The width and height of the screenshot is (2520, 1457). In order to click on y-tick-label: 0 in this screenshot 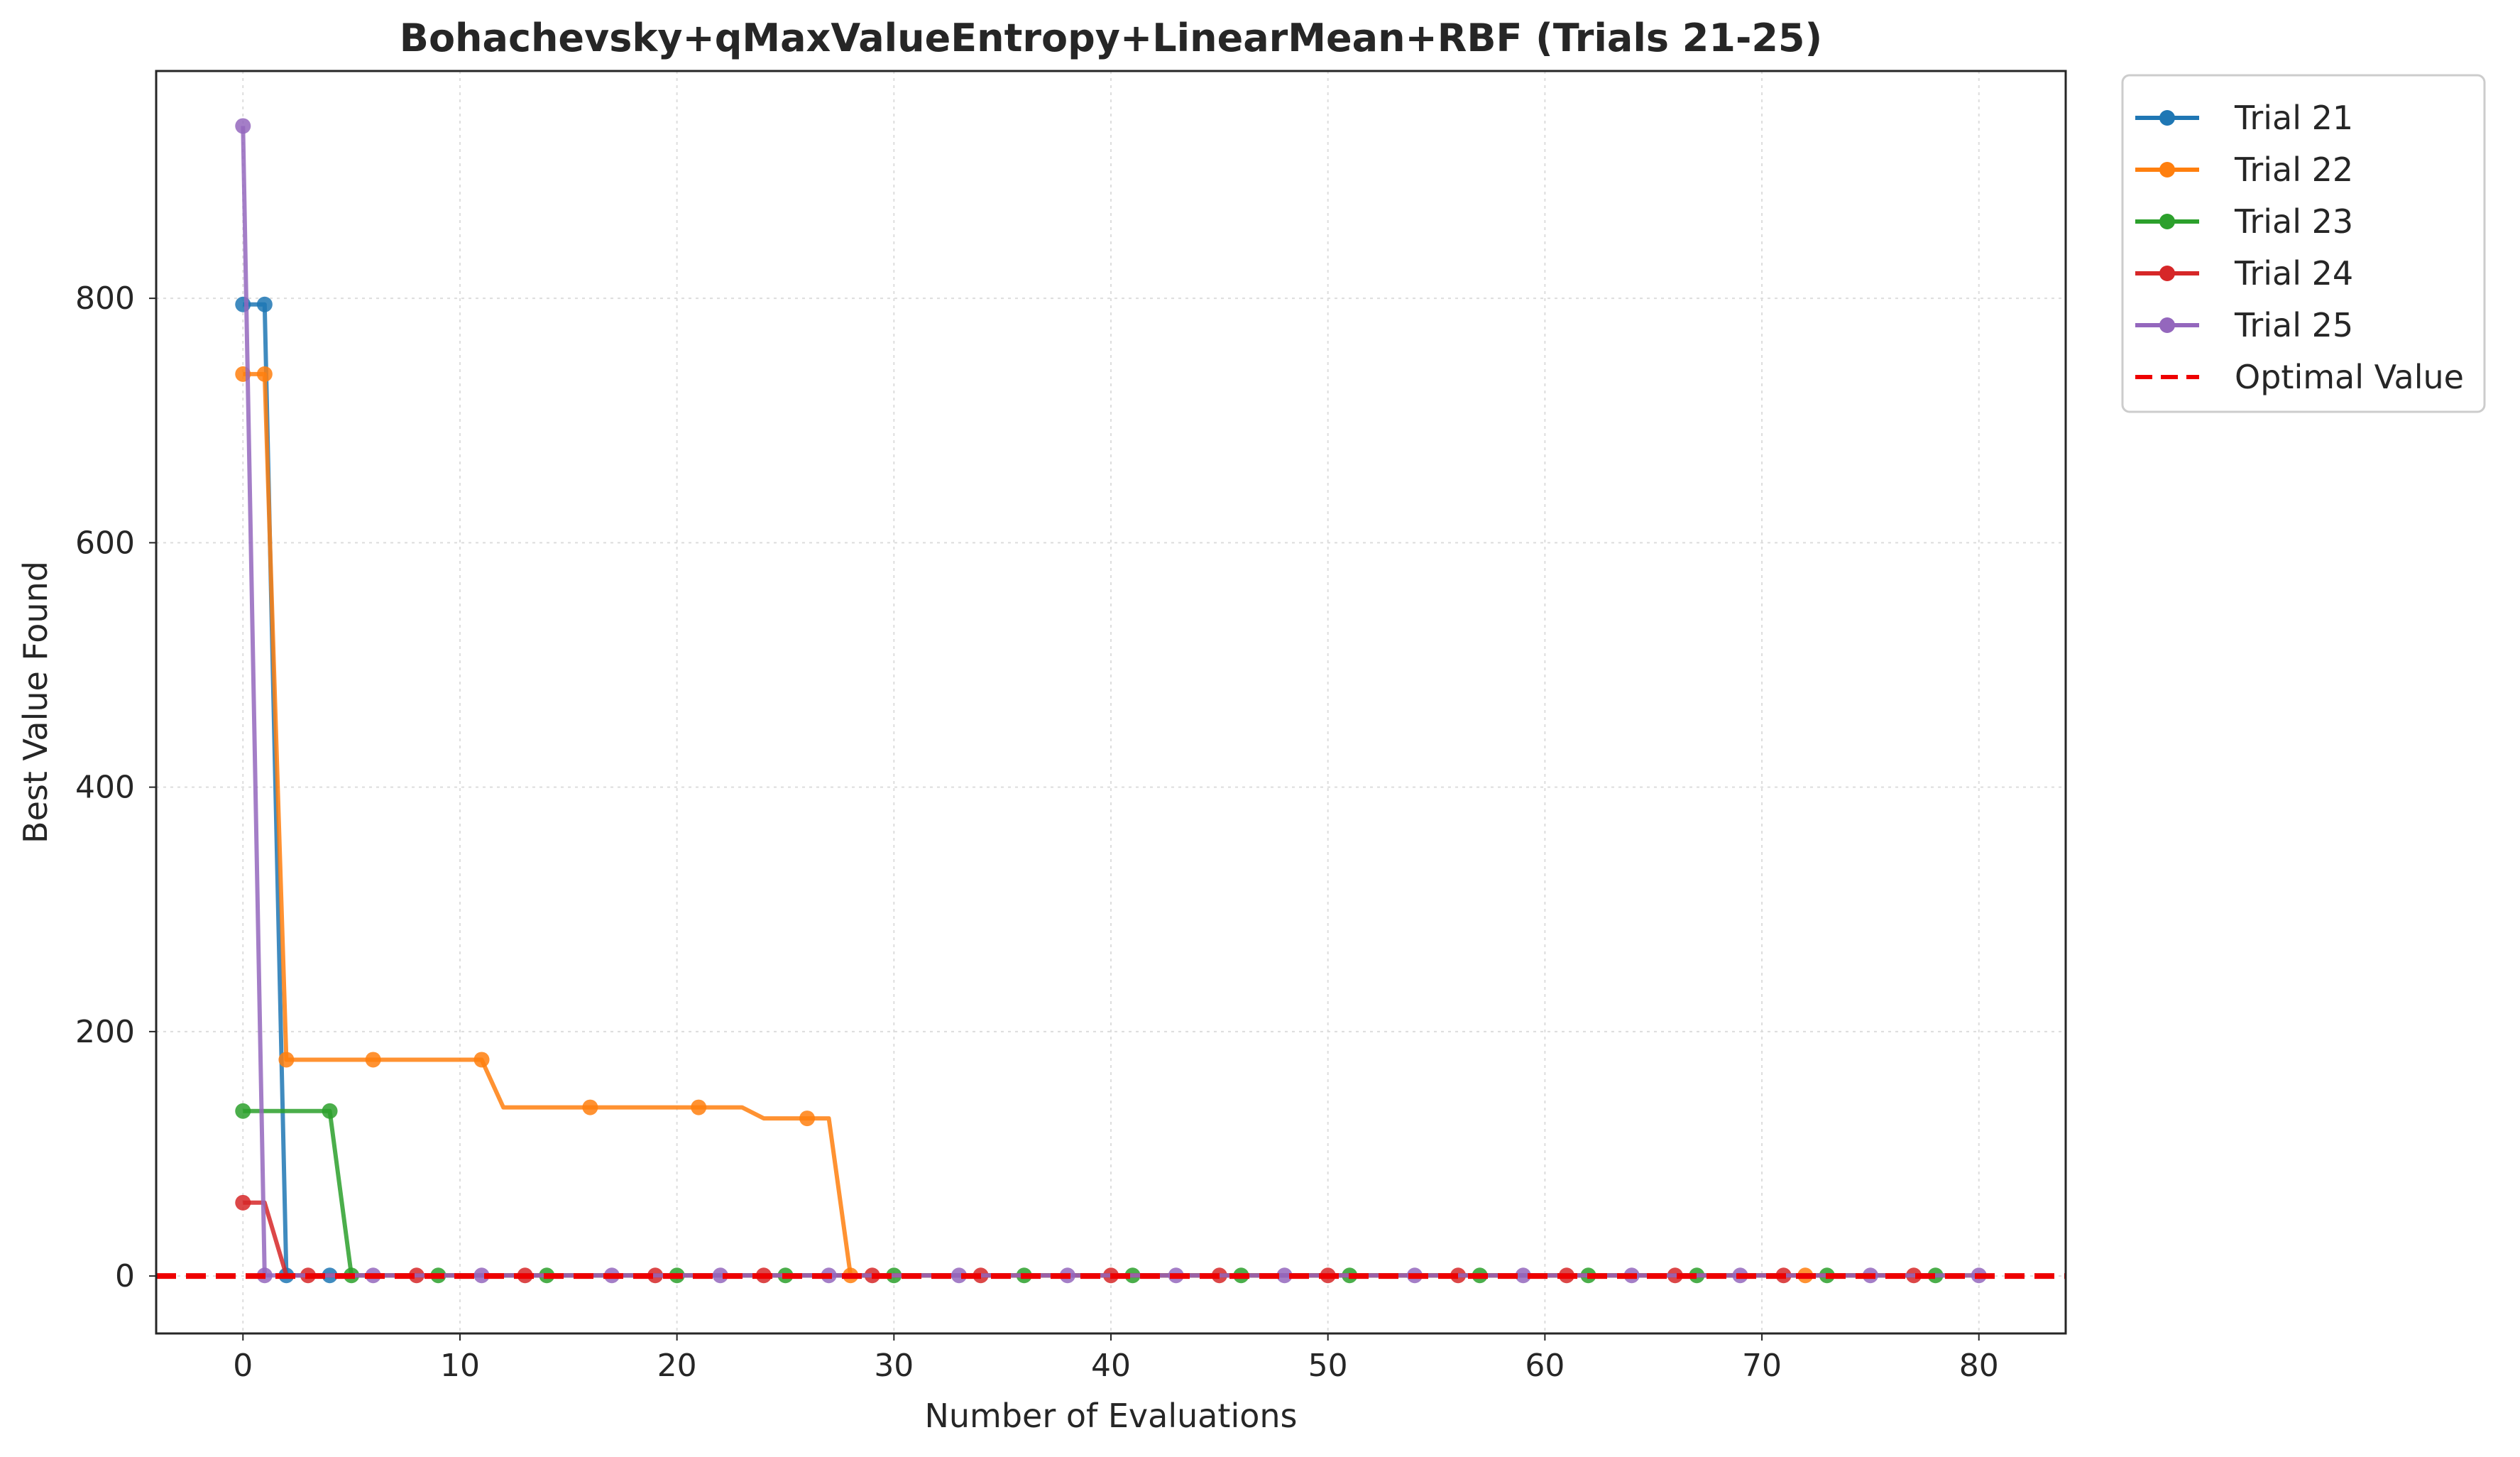, I will do `click(125, 1276)`.